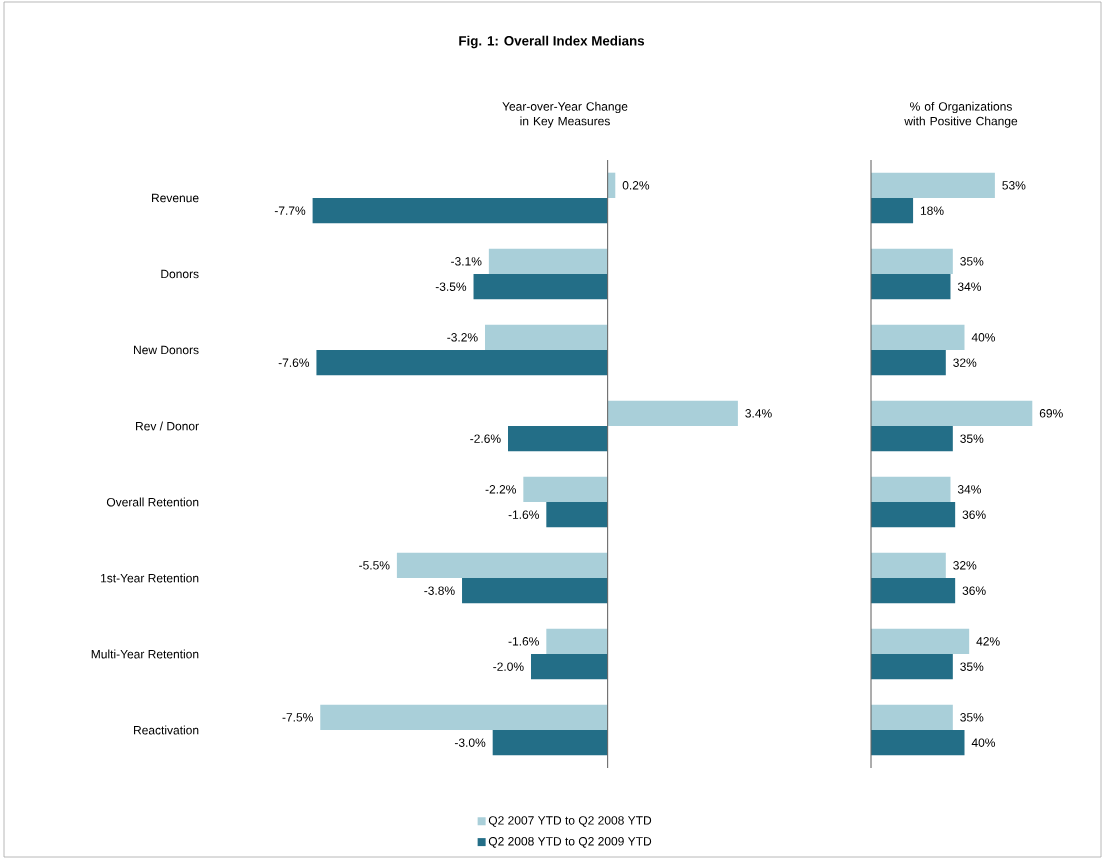 Image resolution: width=1103 pixels, height=861 pixels. I want to click on data-label: -2.6%, so click(485, 438).